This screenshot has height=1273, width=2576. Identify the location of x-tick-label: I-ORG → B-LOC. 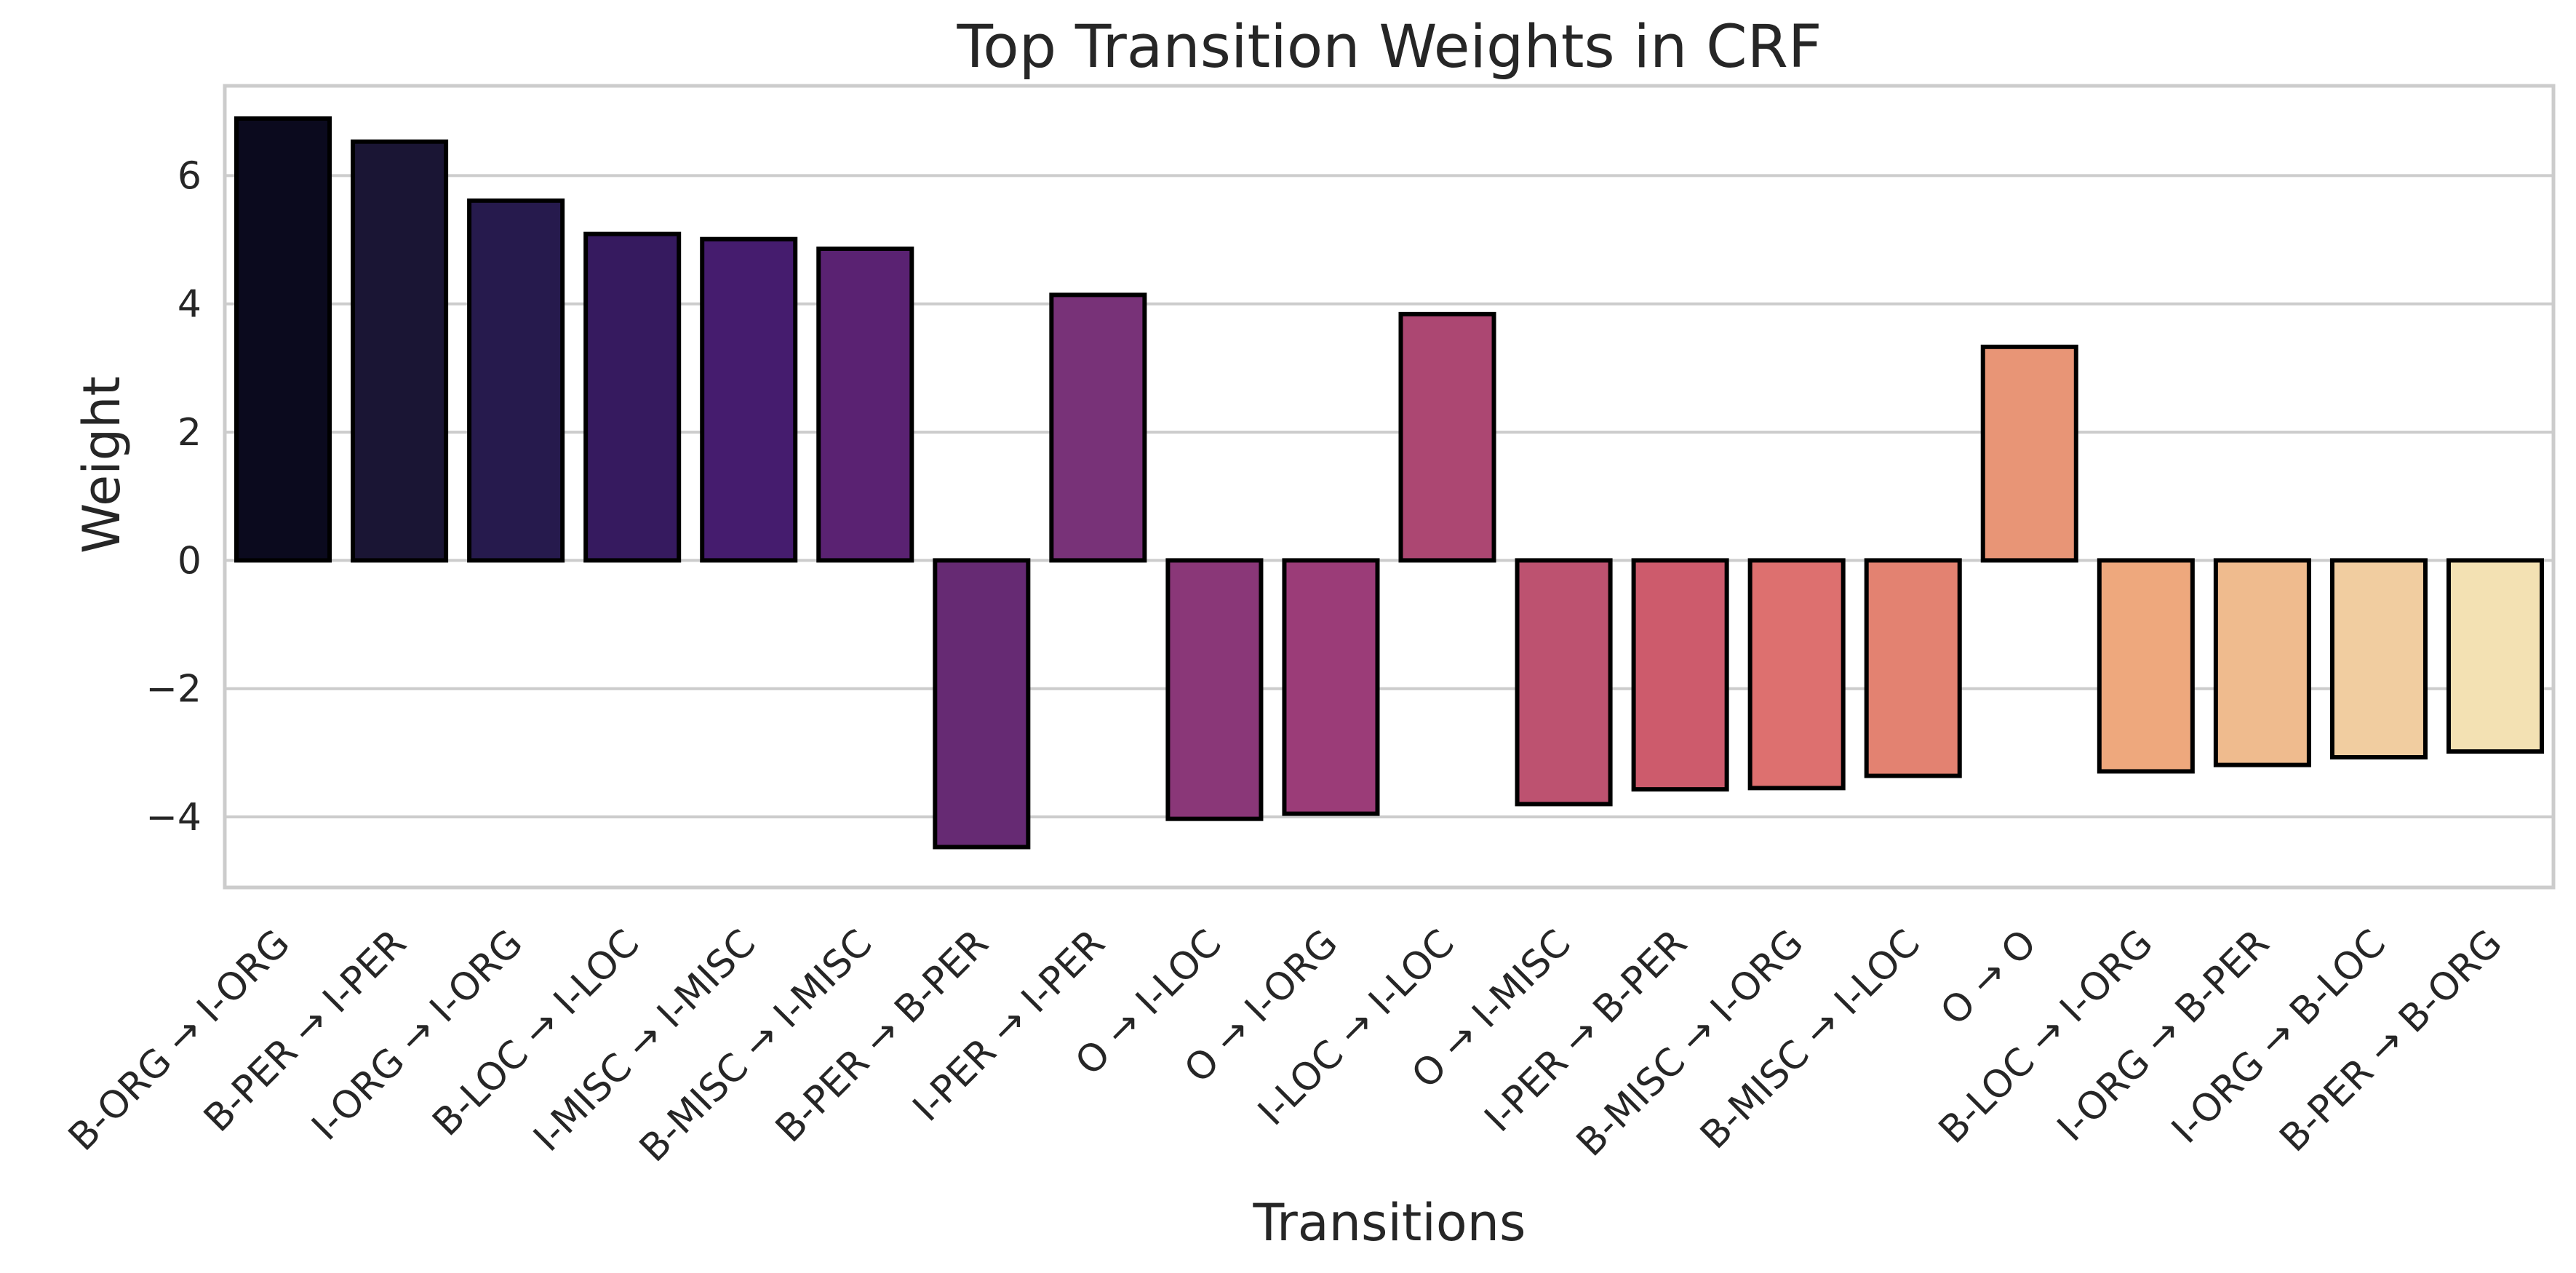
(2279, 1037).